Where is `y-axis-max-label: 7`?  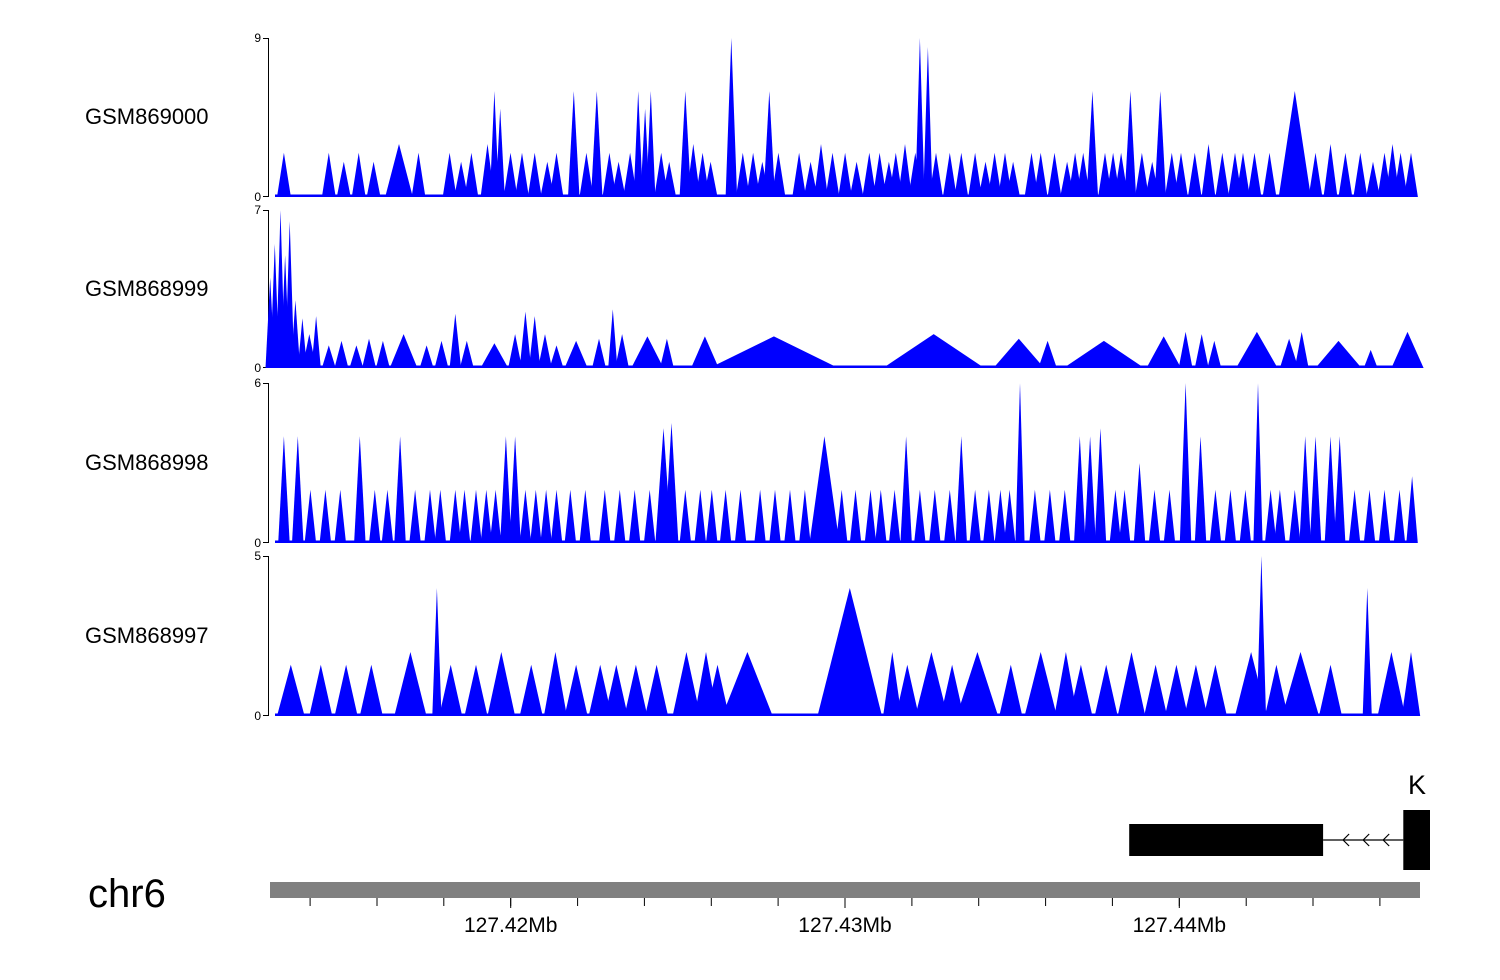
y-axis-max-label: 7 is located at coordinates (257, 210).